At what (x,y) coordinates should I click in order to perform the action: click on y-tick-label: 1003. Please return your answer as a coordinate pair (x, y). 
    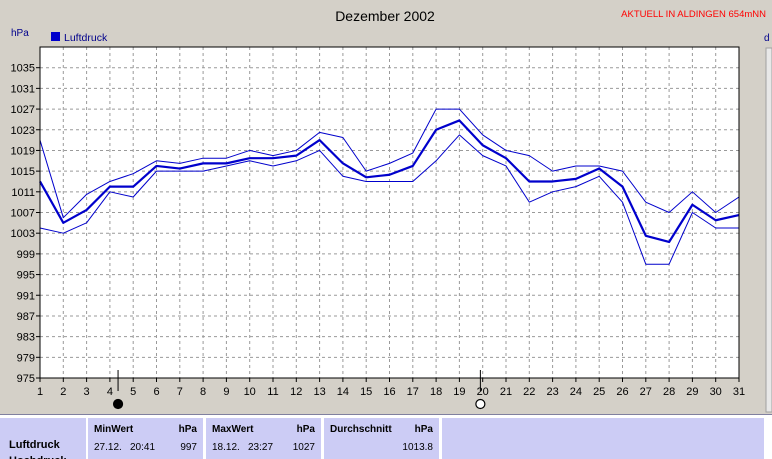
    Looking at the image, I should click on (23, 234).